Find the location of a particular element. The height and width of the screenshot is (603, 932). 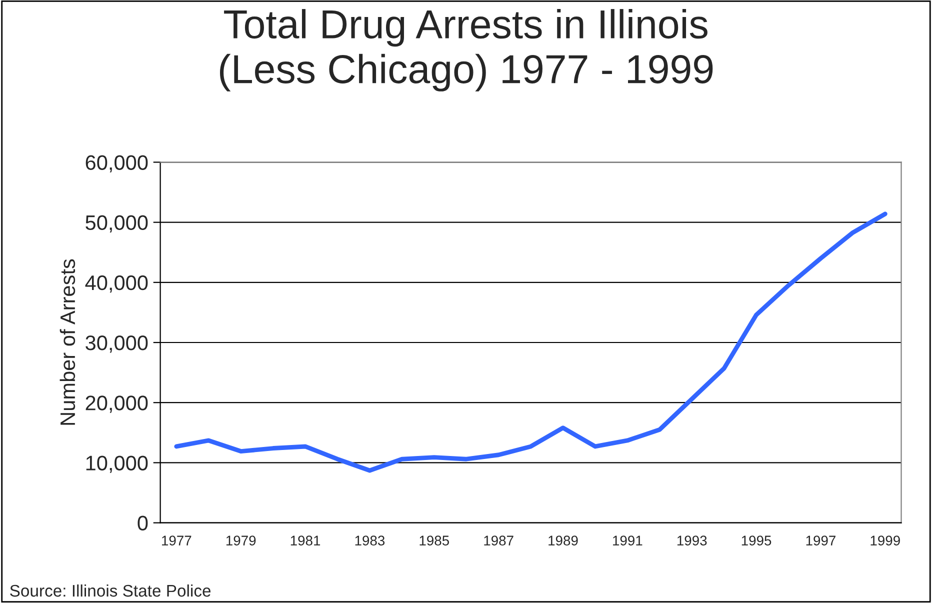

x-tick-label: 1981 is located at coordinates (305, 541).